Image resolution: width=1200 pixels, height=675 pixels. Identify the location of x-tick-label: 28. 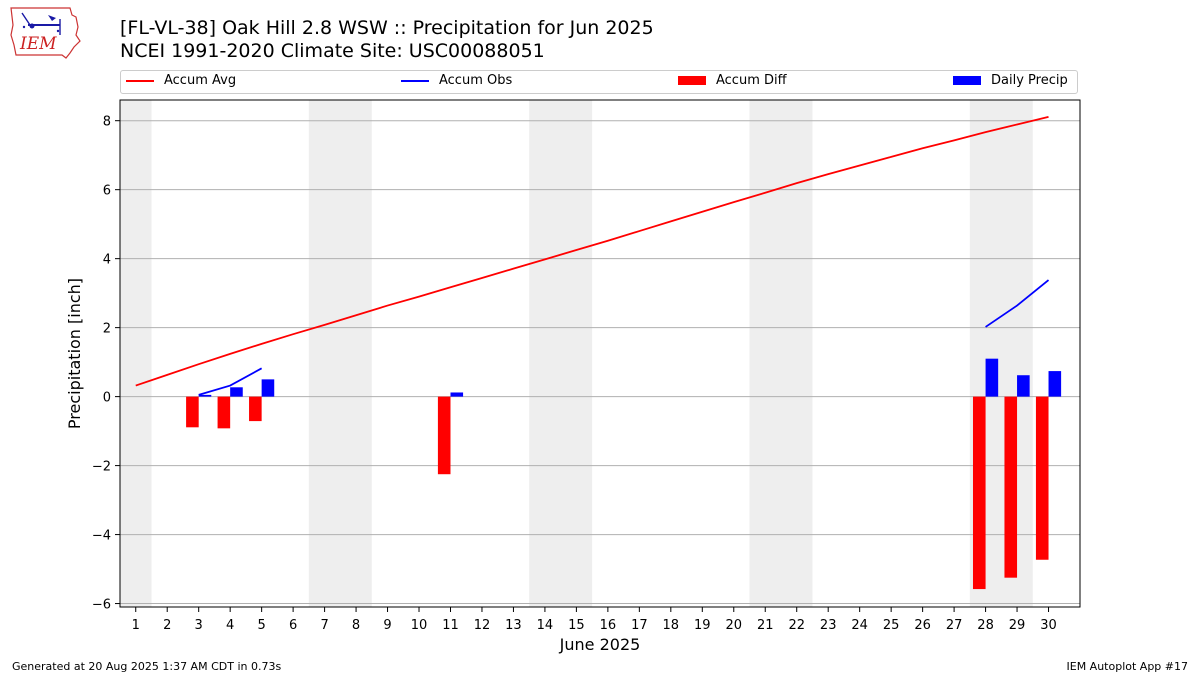
(985, 625).